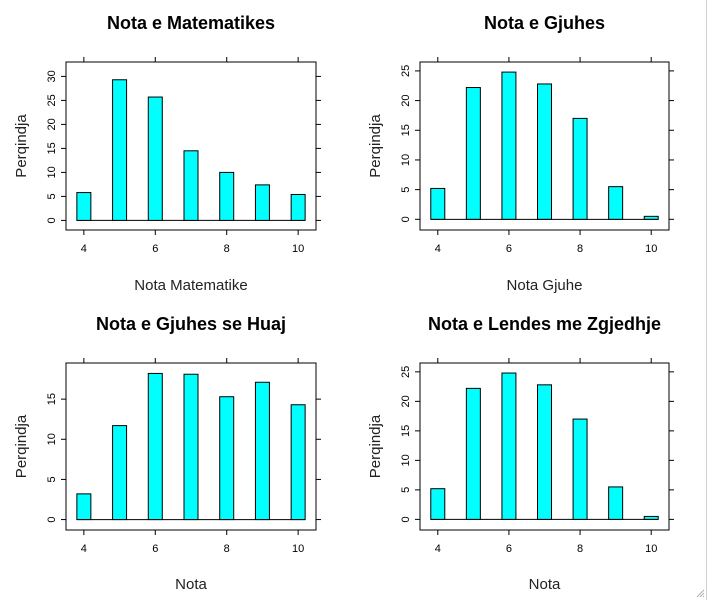  Describe the element at coordinates (544, 23) in the screenshot. I see `chart-title: Nota e Gjuhes` at that location.